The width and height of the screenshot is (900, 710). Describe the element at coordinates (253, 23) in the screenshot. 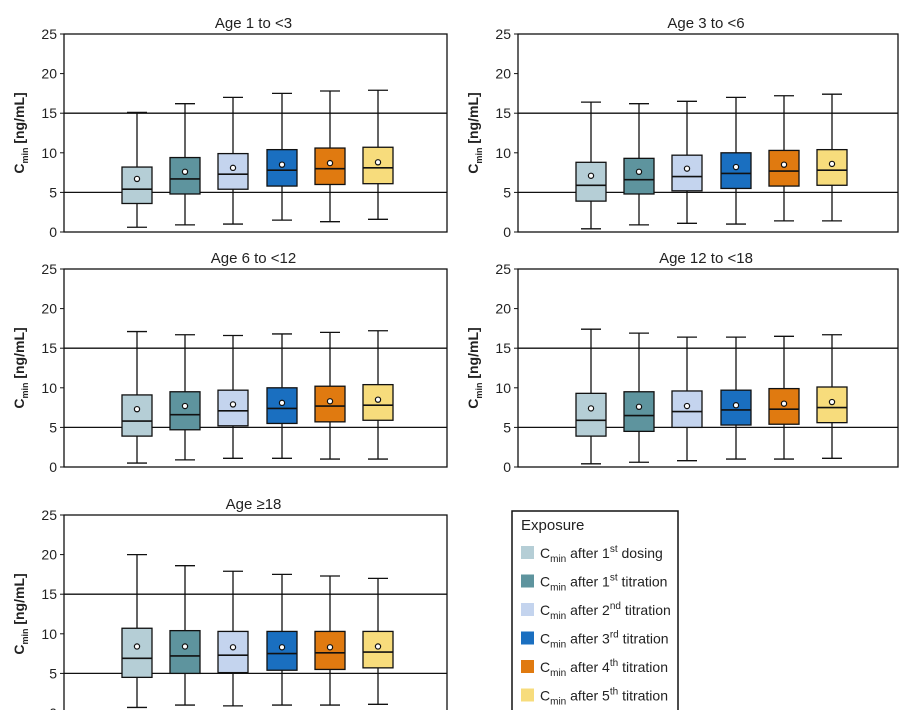

I see `panel-title: Age 1 to <3` at that location.